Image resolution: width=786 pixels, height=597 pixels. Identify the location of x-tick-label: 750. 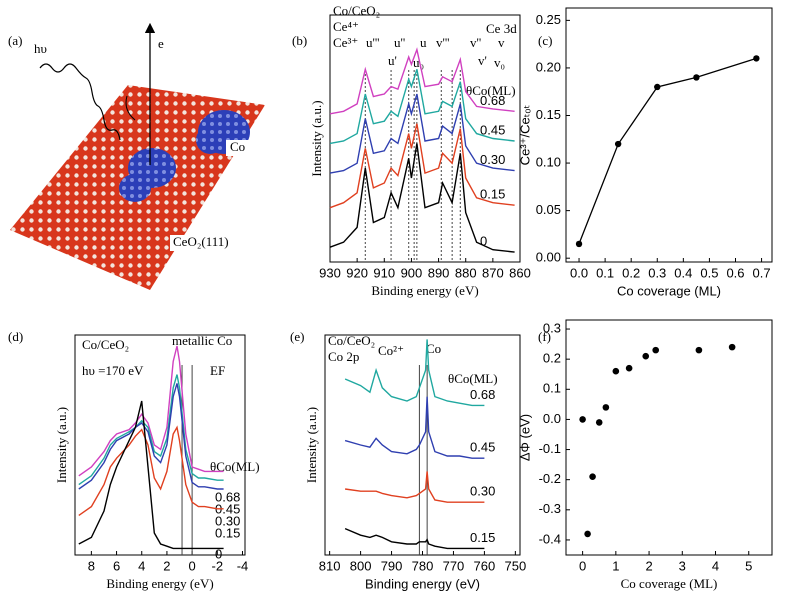
(516, 565).